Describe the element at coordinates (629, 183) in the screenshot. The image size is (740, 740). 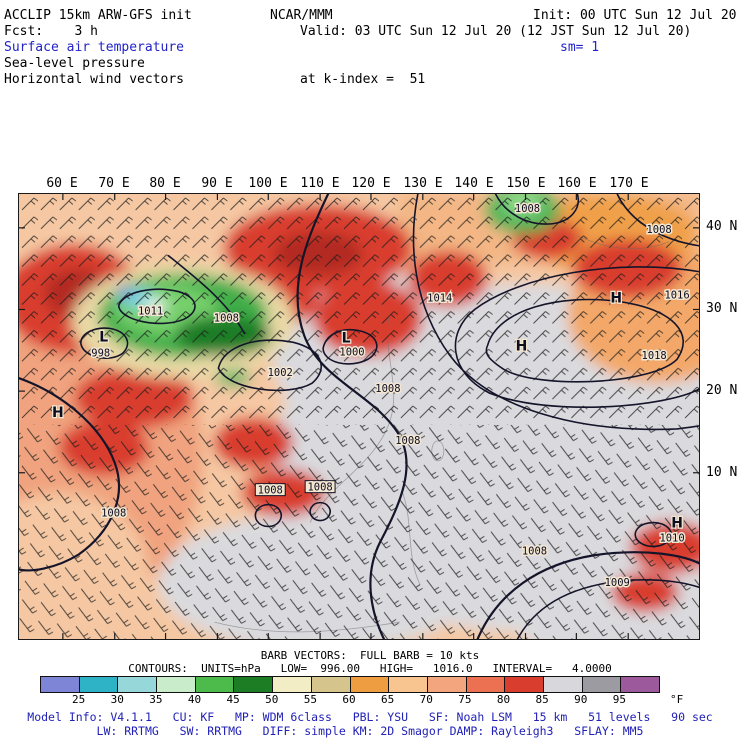
I see `x-tick-label: 170 E` at that location.